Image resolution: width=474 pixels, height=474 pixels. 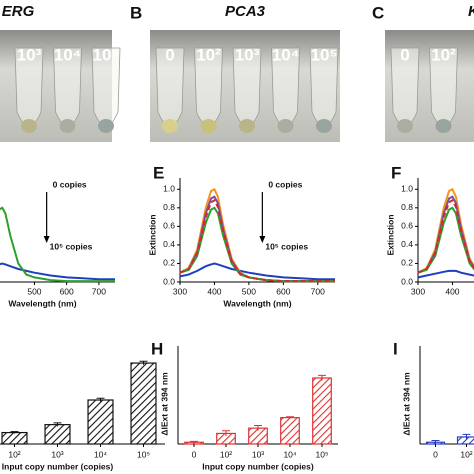 What do you see at coordinates (471, 11) in the screenshot?
I see `gene-title: KL` at bounding box center [471, 11].